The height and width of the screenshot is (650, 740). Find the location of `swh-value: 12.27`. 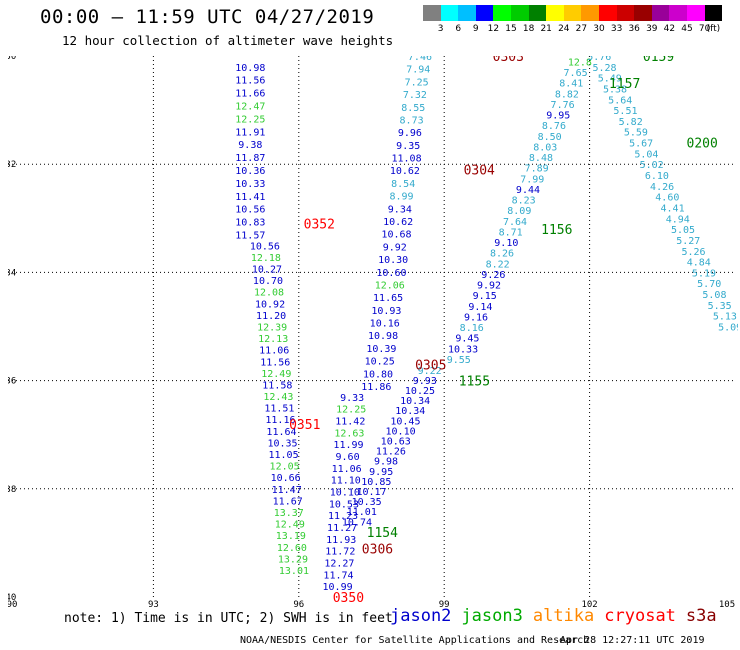

swh-value: 12.27 is located at coordinates (339, 564).